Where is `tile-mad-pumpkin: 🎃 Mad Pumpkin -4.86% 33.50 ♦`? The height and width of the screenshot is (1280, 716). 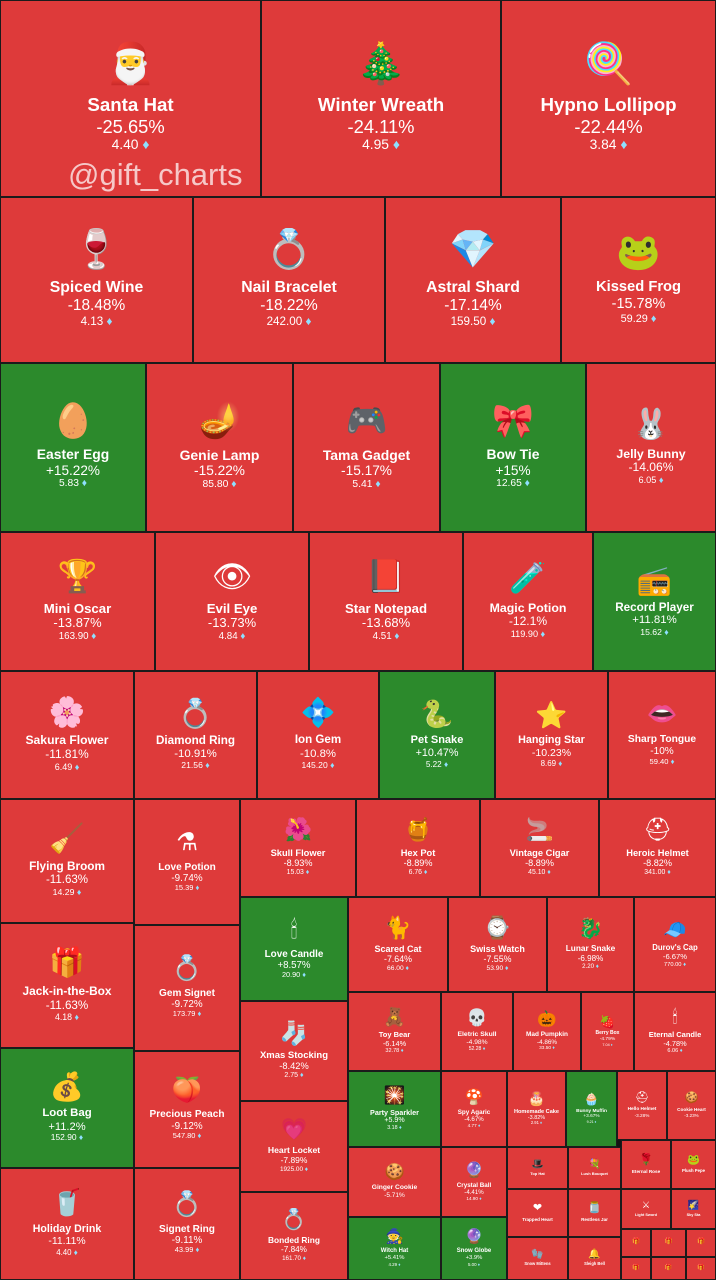 tile-mad-pumpkin: 🎃 Mad Pumpkin -4.86% 33.50 ♦ is located at coordinates (547, 1031).